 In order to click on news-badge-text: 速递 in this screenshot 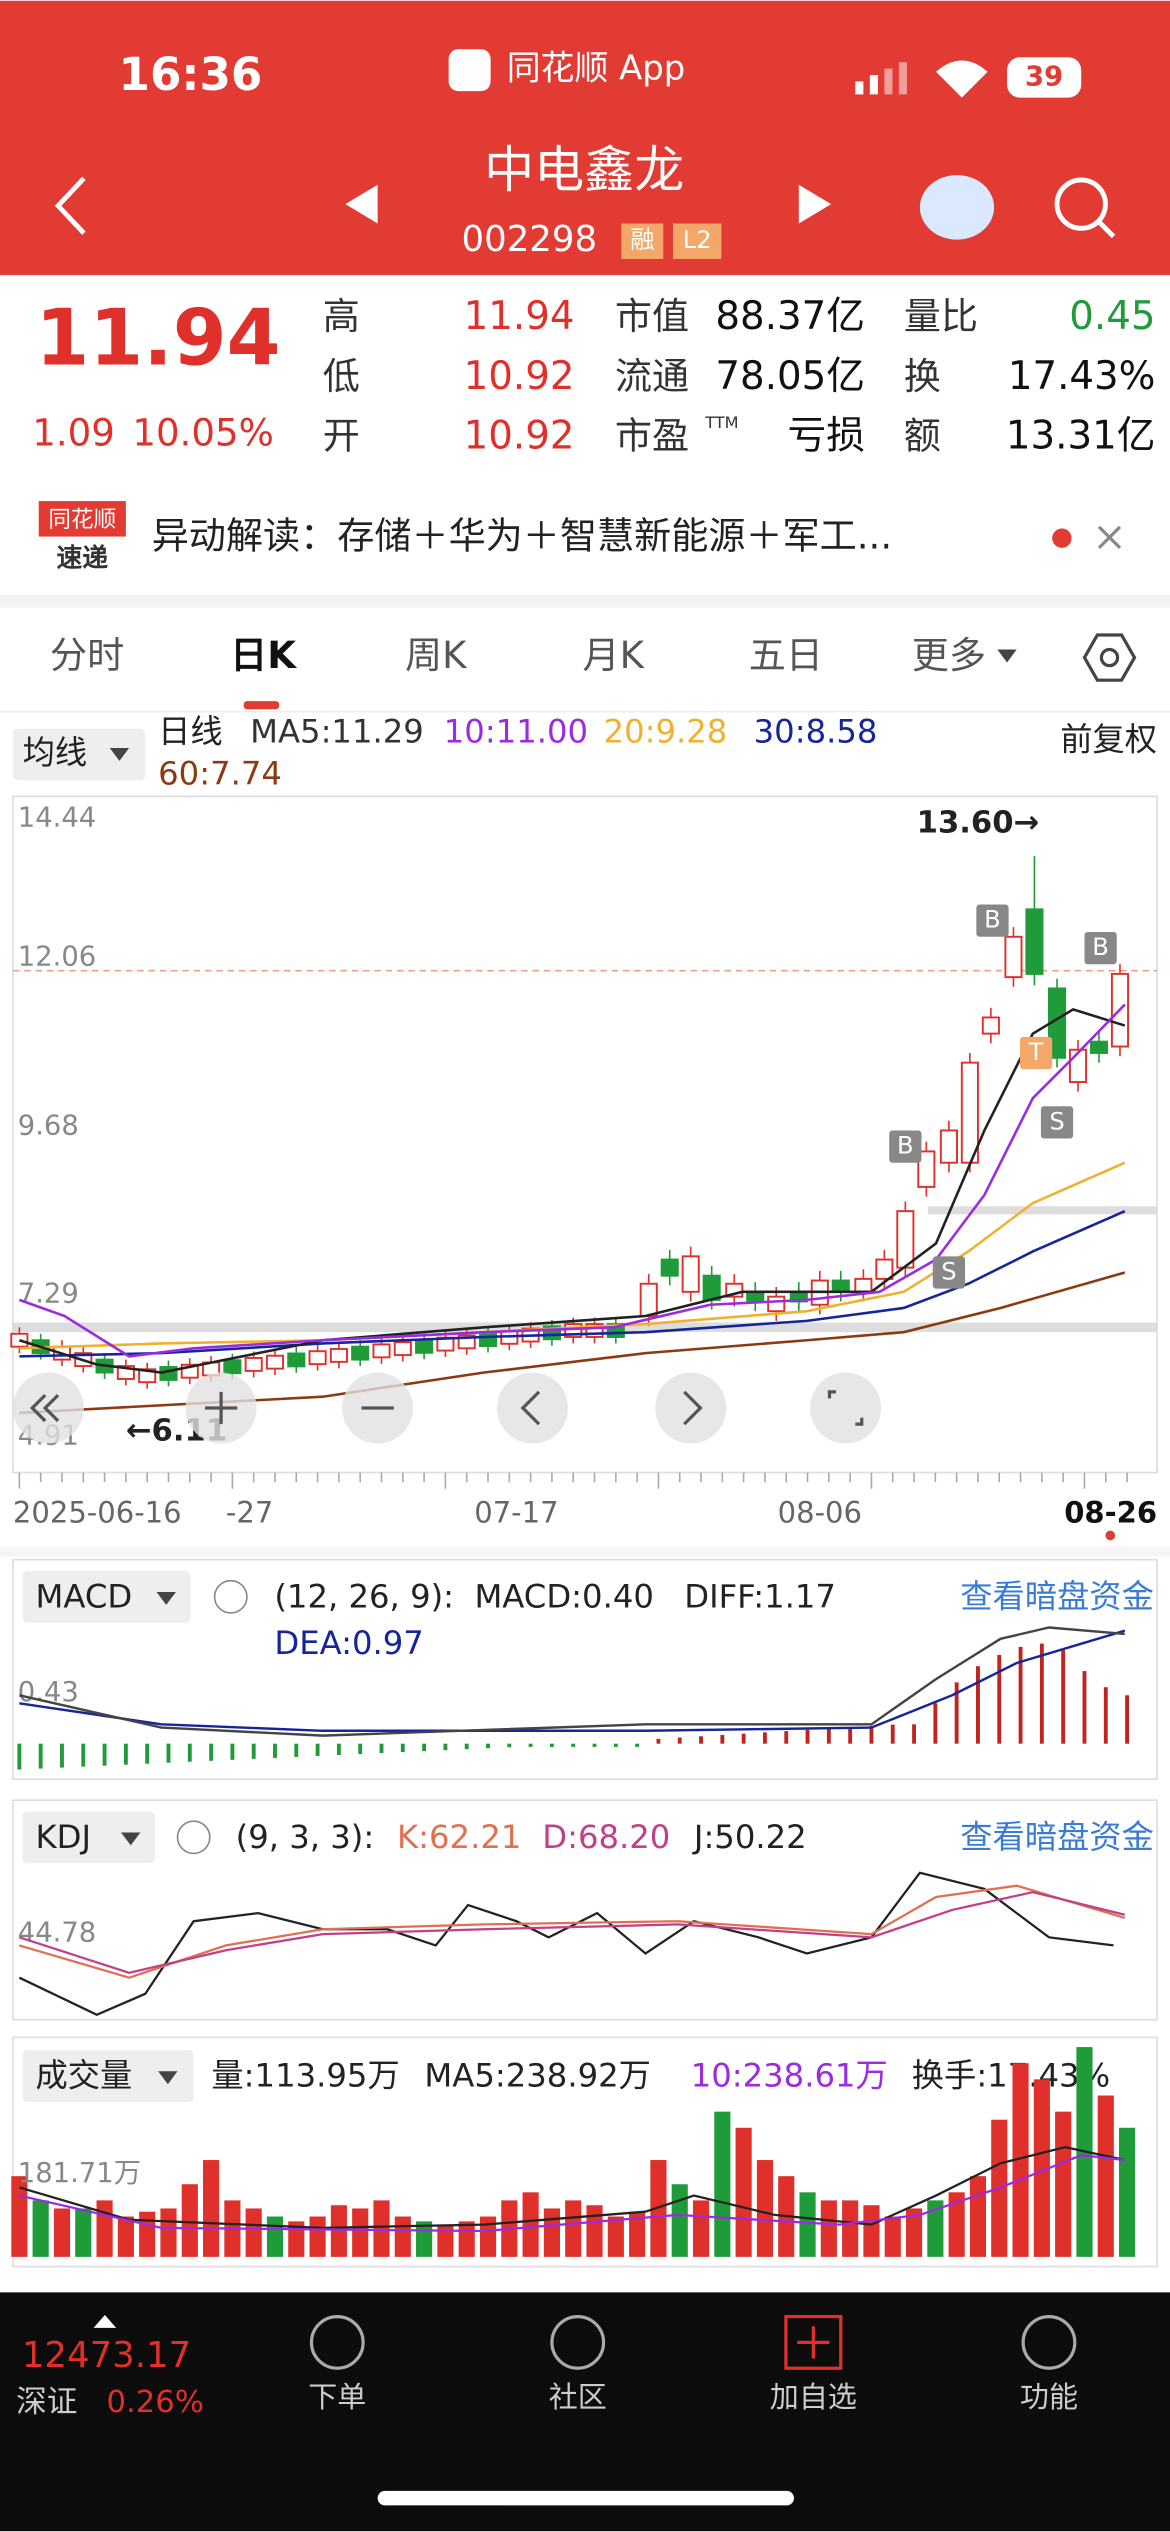, I will do `click(82, 558)`.